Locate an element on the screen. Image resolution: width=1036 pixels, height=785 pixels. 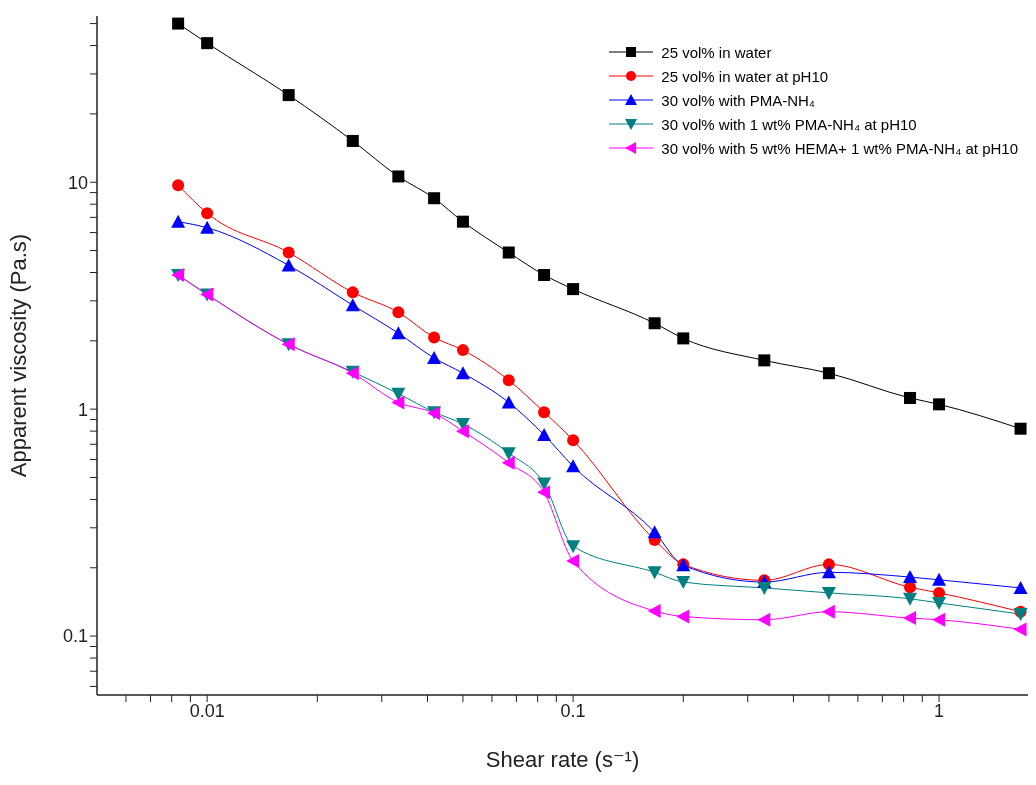
legend-label: 30 vol% with PMA-NH₄ is located at coordinates (738, 100).